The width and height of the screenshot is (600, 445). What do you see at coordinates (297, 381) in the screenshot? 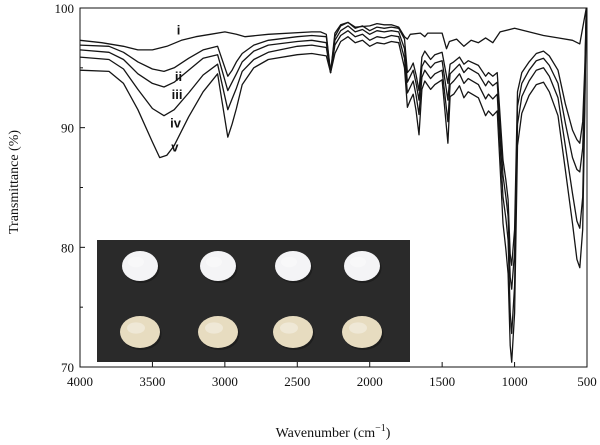
I see `x-tick-label: 2500` at bounding box center [297, 381].